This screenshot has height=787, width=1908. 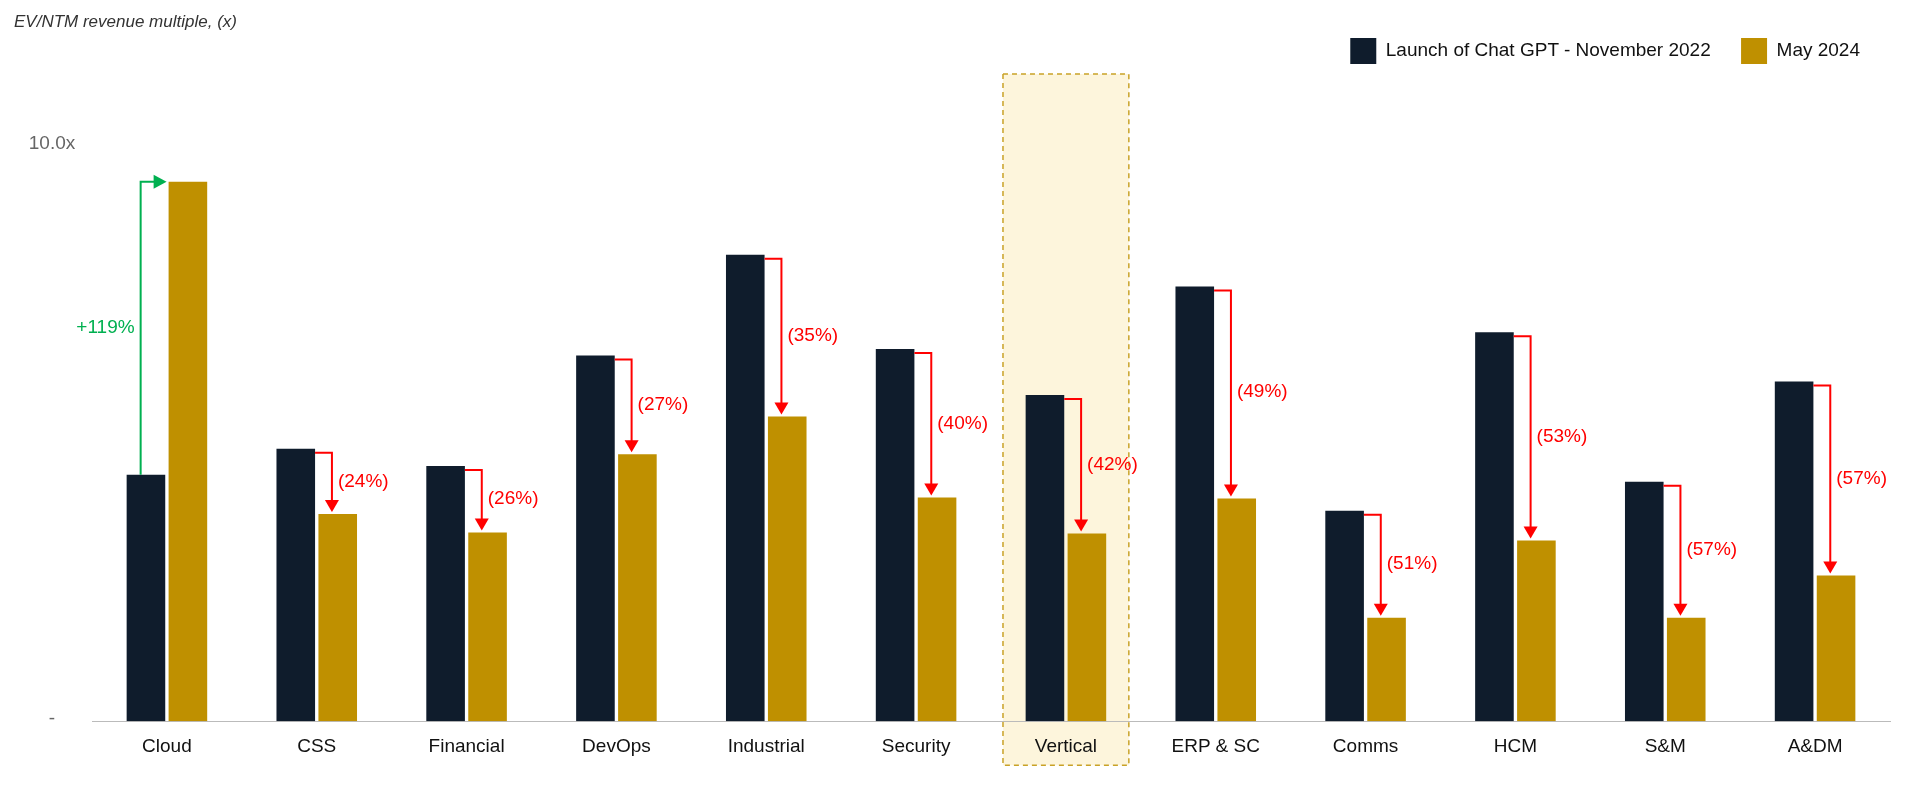 What do you see at coordinates (52, 143) in the screenshot?
I see `text: 10.0x` at bounding box center [52, 143].